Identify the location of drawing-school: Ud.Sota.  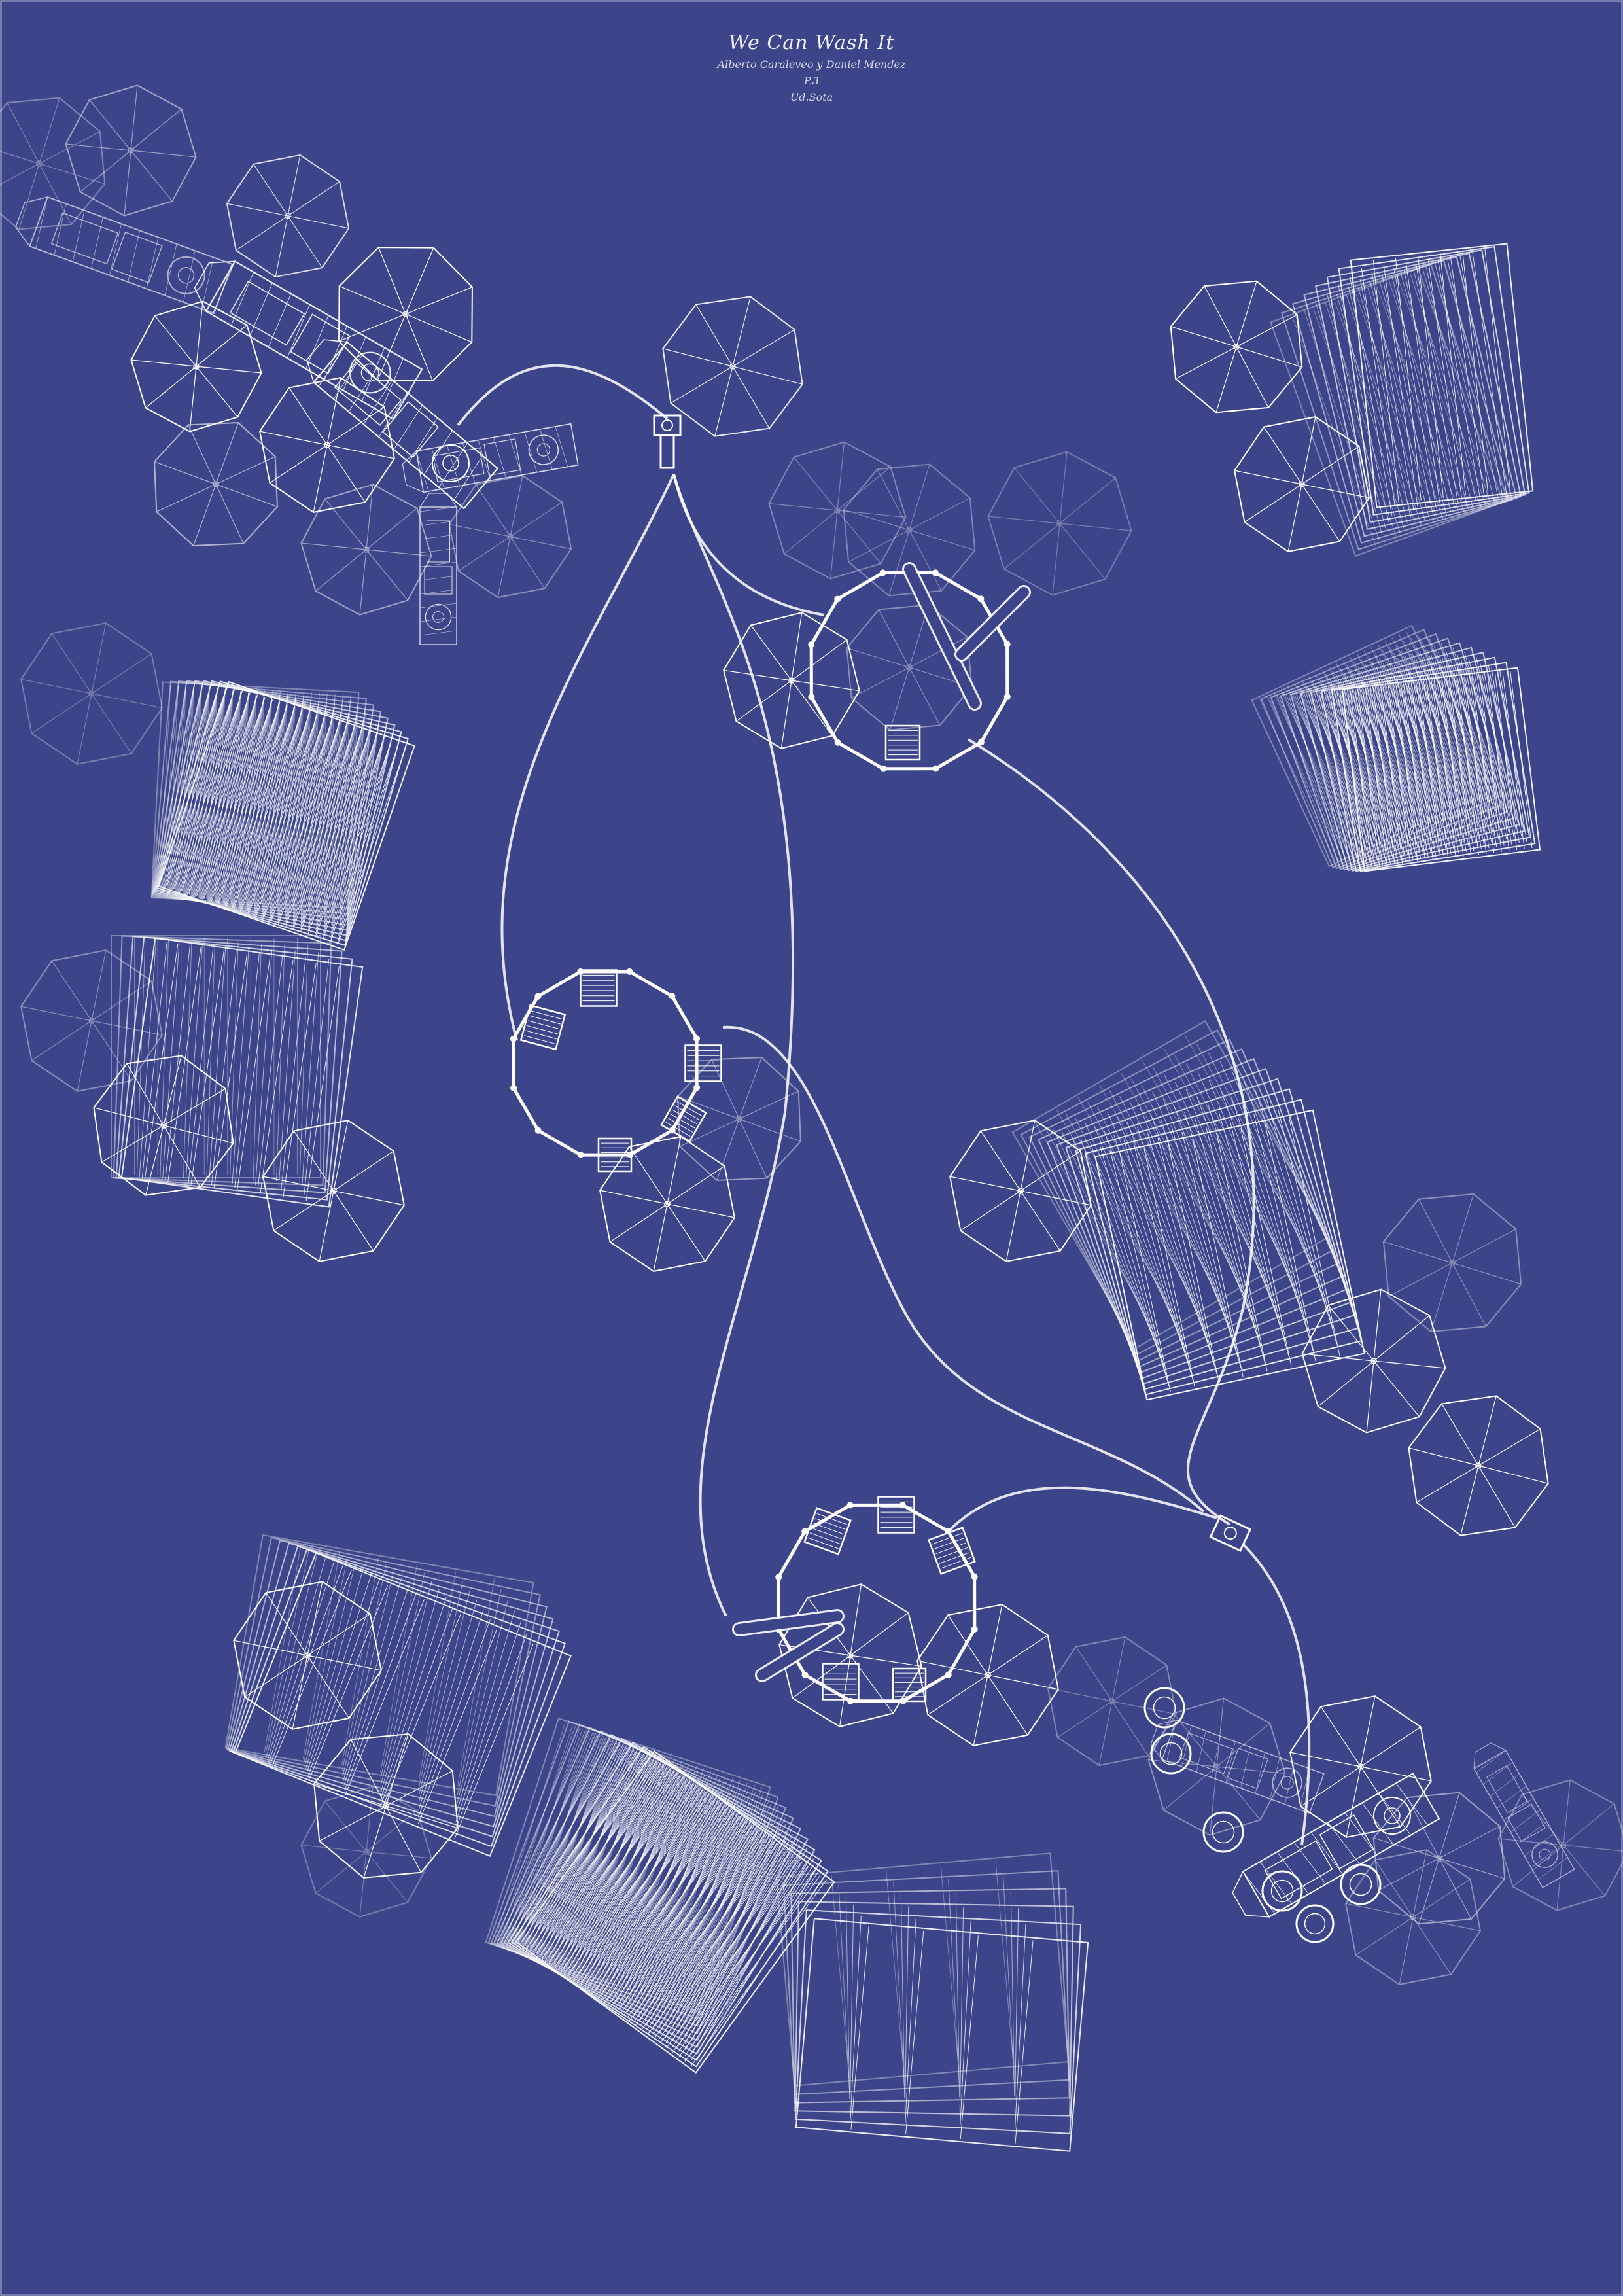
(812, 97).